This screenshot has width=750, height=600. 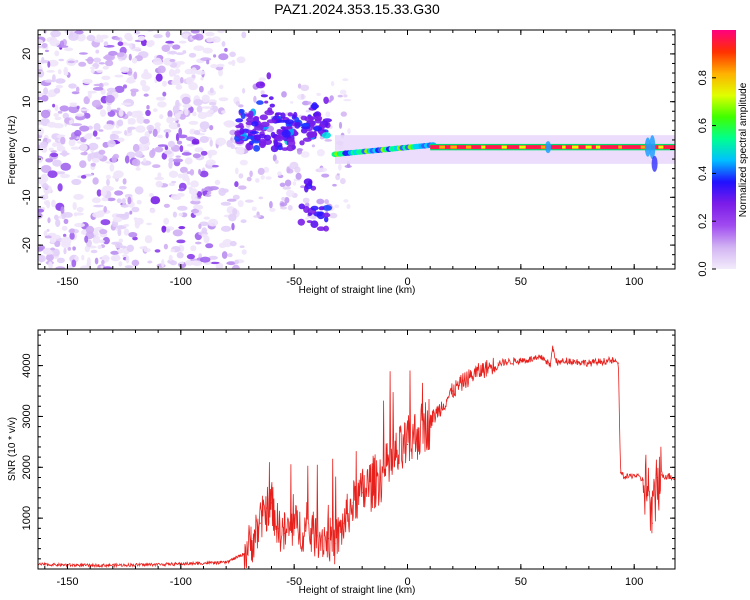 I want to click on spectrogram-ytick-label: 0, so click(x=27, y=149).